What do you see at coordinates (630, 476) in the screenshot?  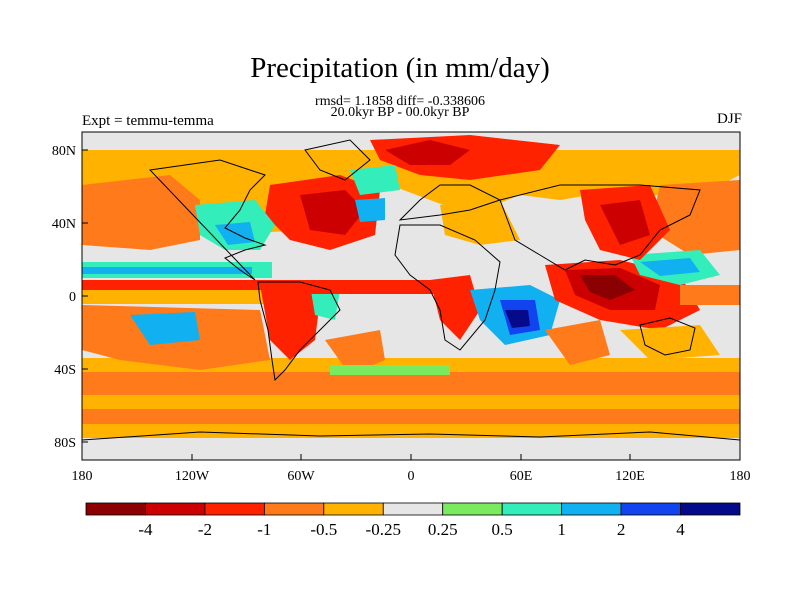 I see `lon-tick-label: 120E` at bounding box center [630, 476].